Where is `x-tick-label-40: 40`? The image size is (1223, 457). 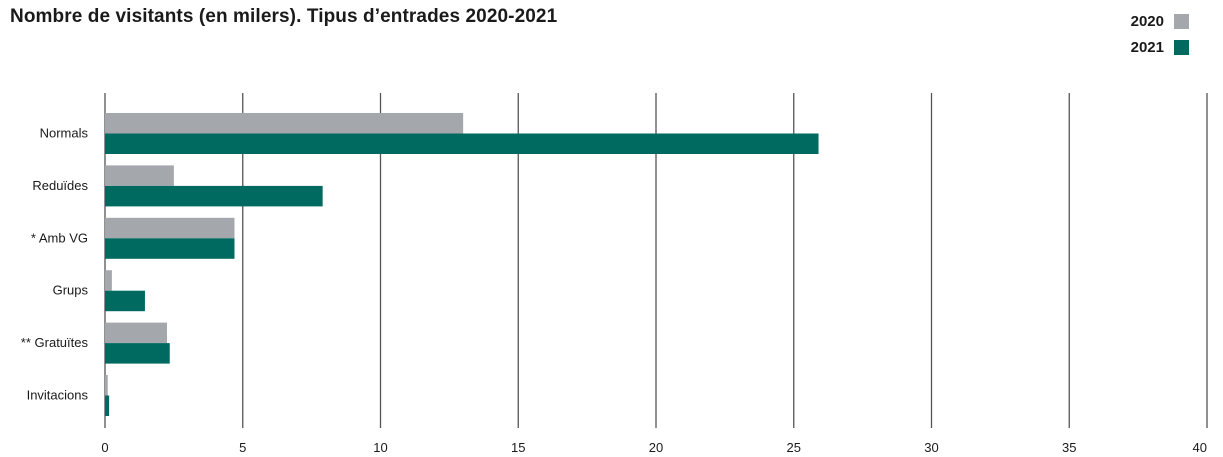 x-tick-label-40: 40 is located at coordinates (1200, 447).